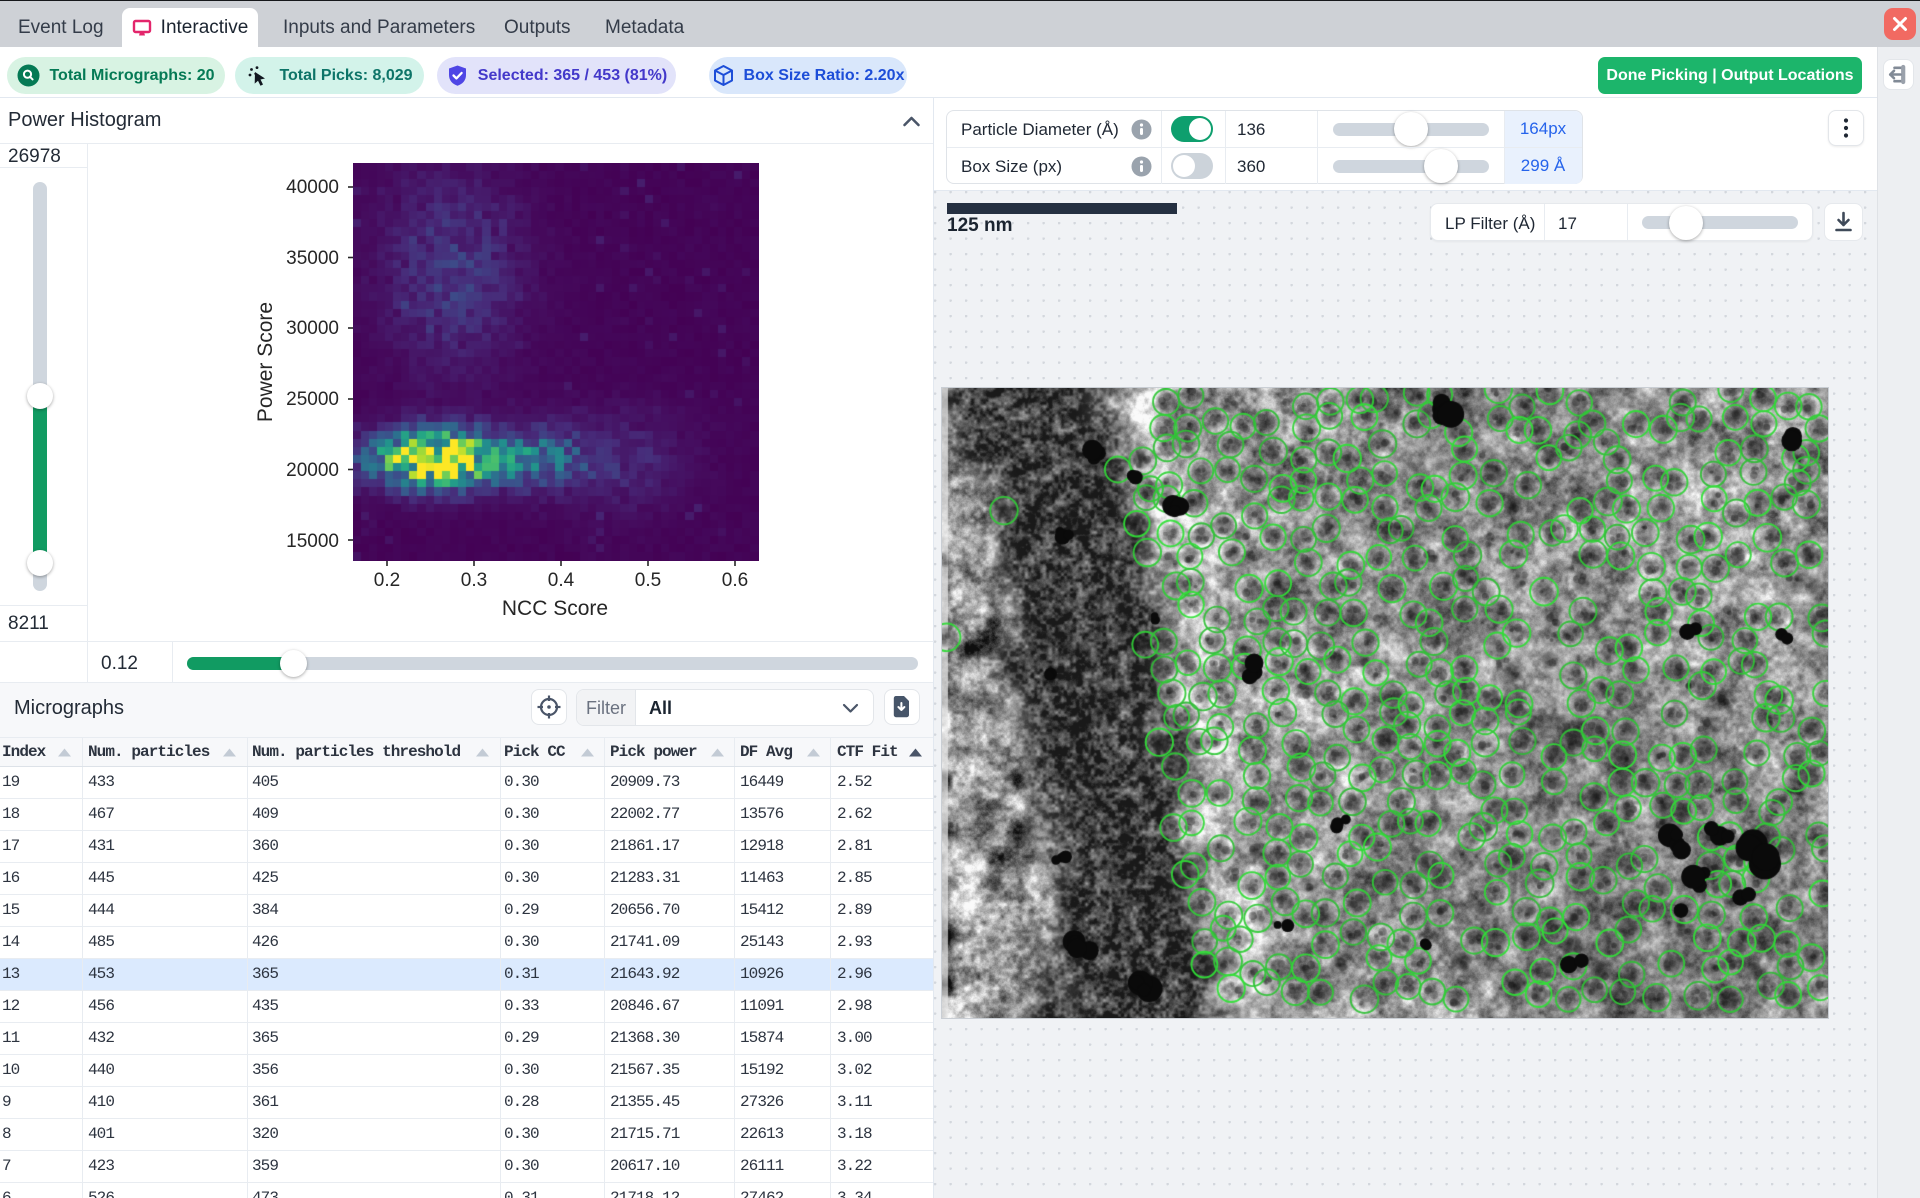 This screenshot has height=1198, width=1920. I want to click on svg-text: 25000, so click(312, 399).